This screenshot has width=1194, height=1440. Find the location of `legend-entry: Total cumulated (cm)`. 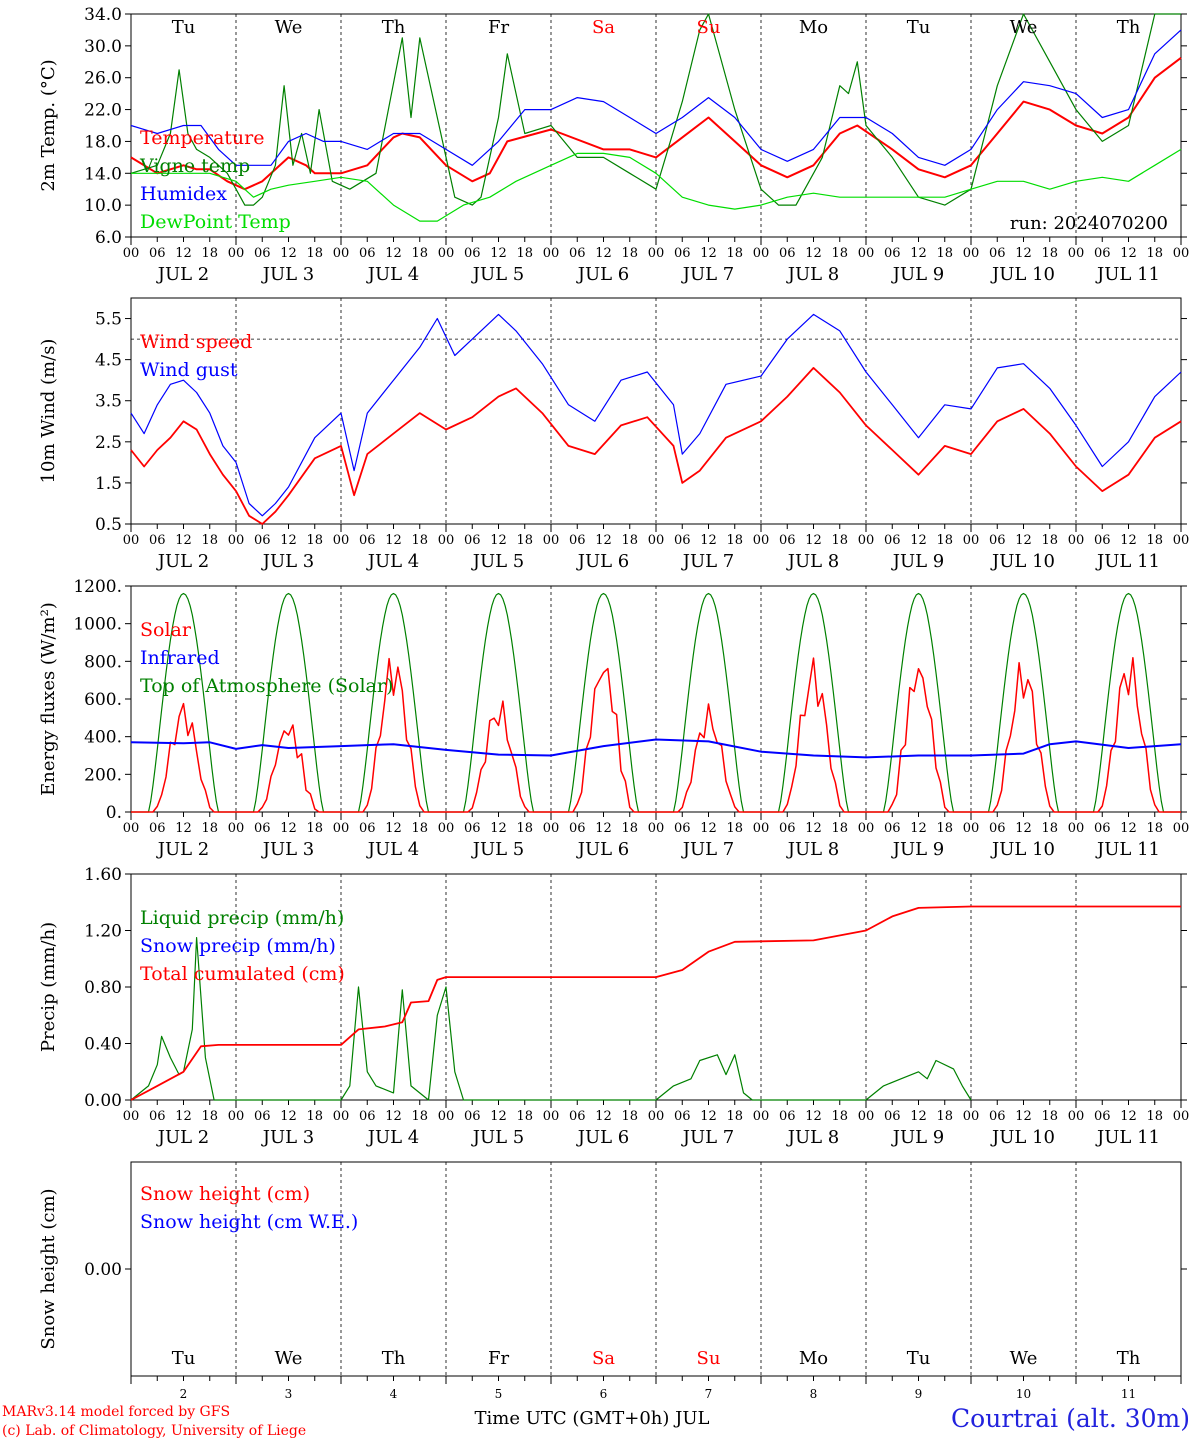

legend-entry: Total cumulated (cm) is located at coordinates (242, 974).